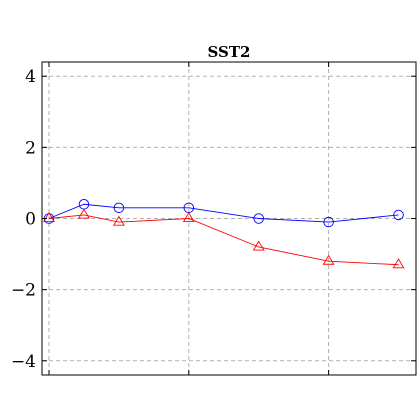 This screenshot has width=420, height=420. I want to click on chart-title: SST2, so click(229, 52).